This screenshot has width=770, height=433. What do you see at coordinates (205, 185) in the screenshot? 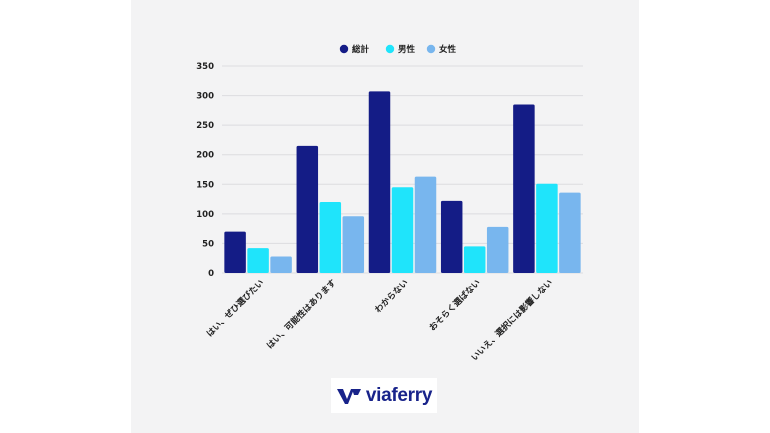
I see `y-tick-label: 150` at bounding box center [205, 185].